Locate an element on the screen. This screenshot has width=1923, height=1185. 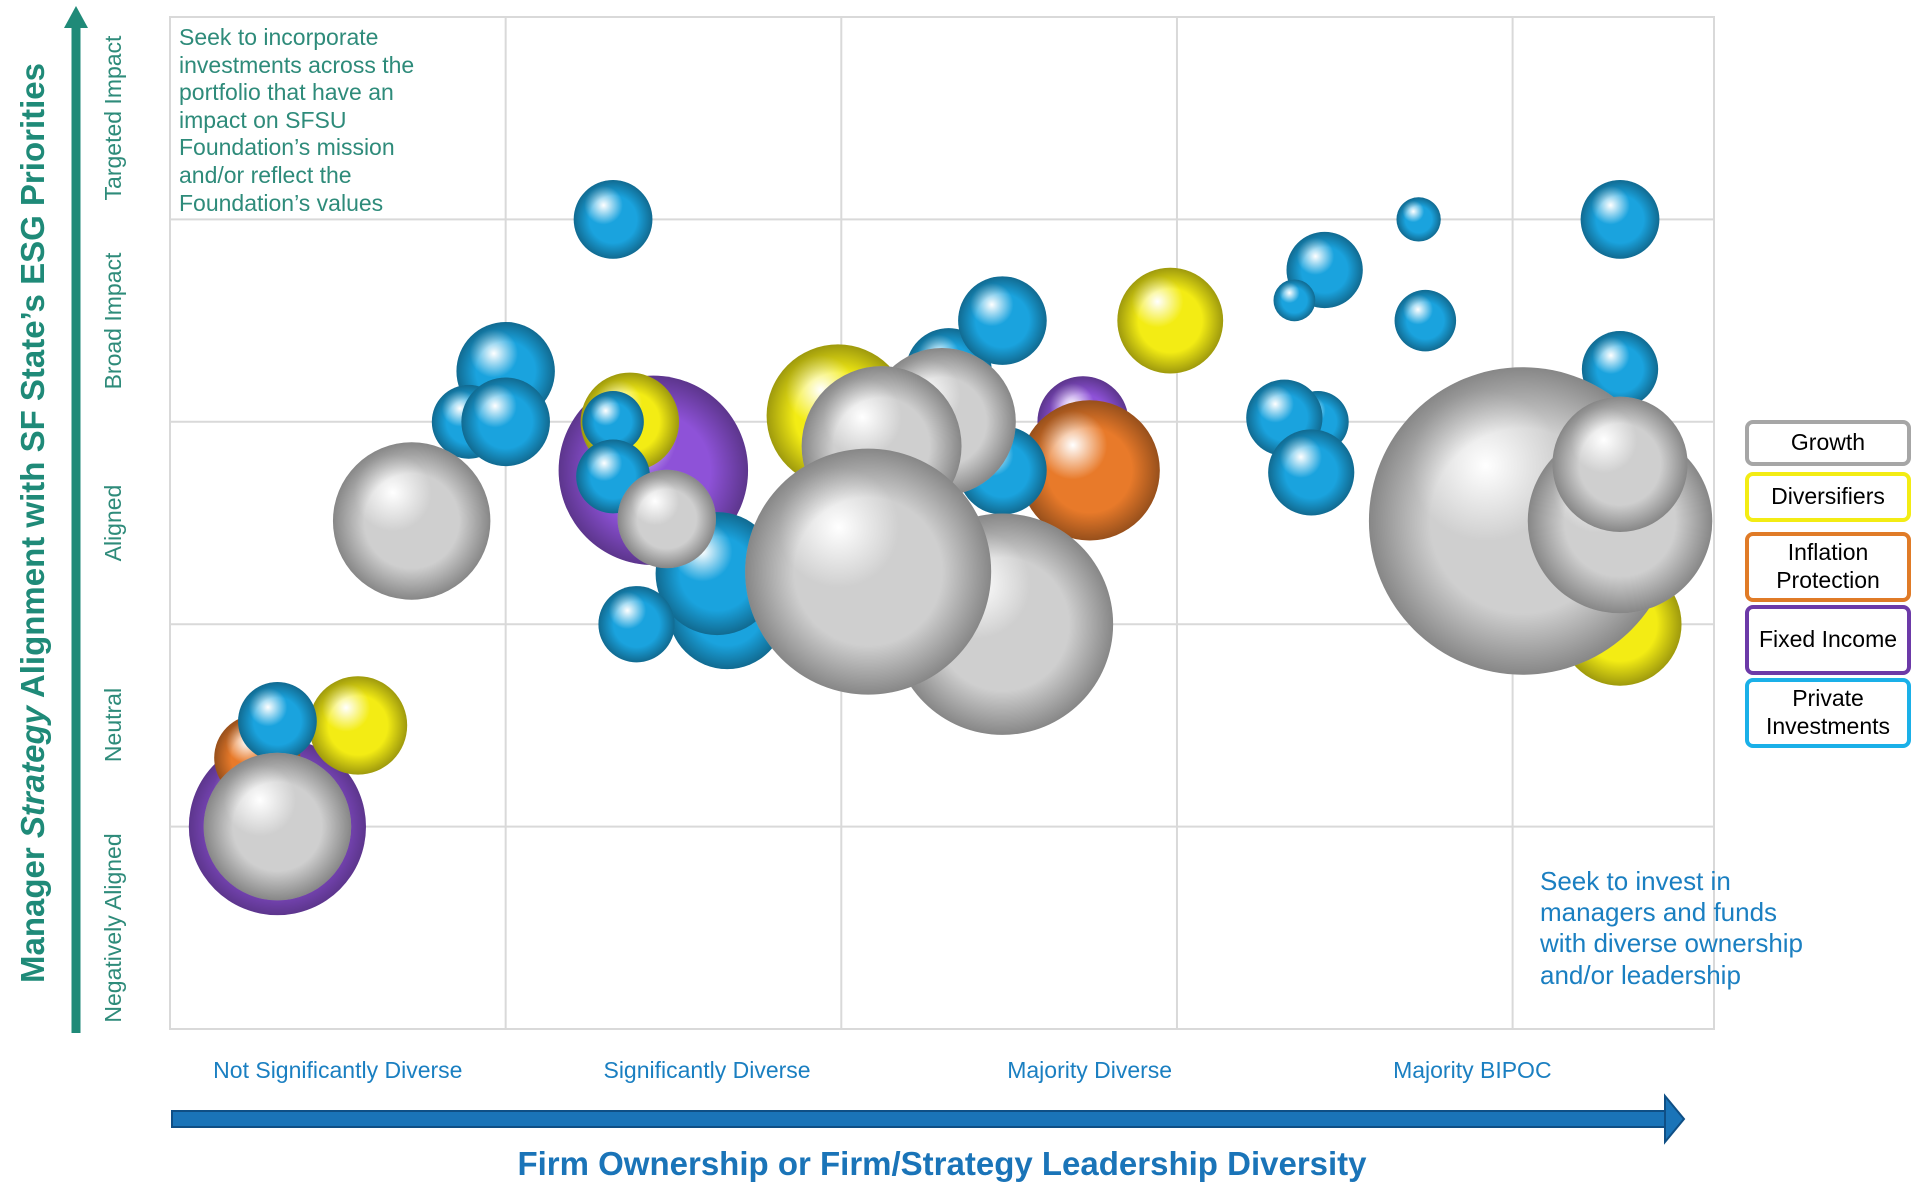
x-axis-arrow-head is located at coordinates (1675, 1119).